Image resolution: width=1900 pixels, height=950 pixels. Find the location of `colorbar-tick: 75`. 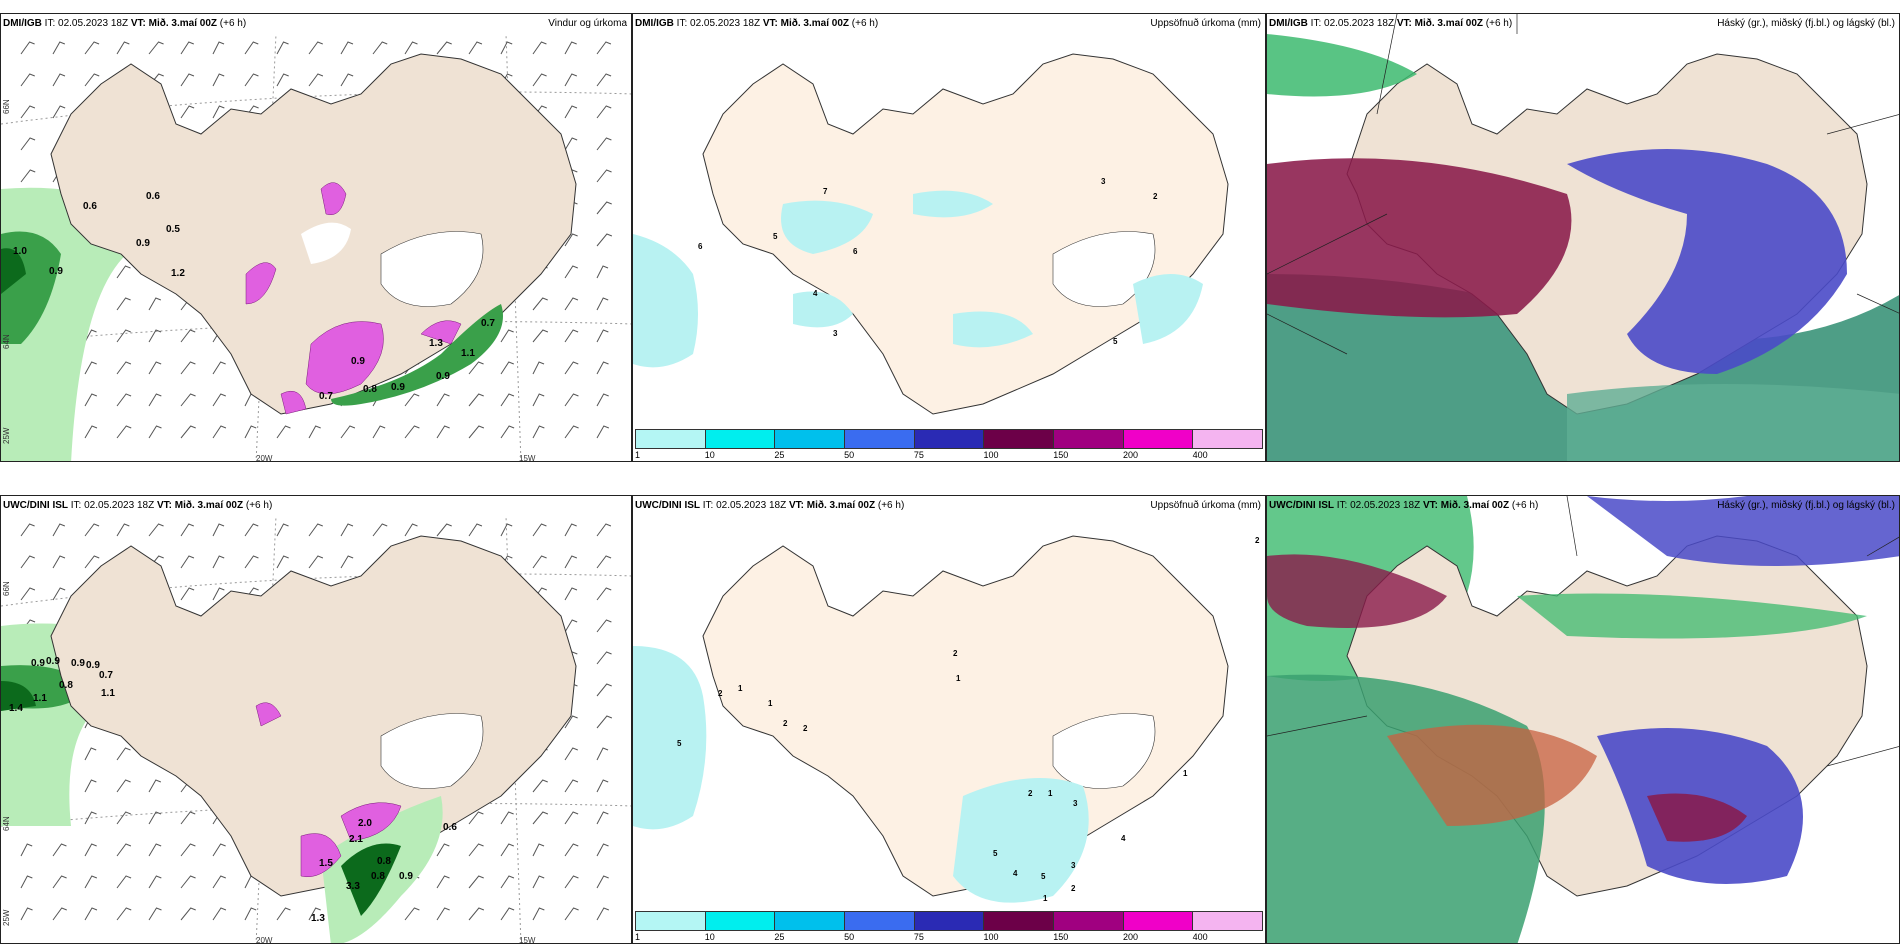

colorbar-tick: 75 is located at coordinates (918, 455).